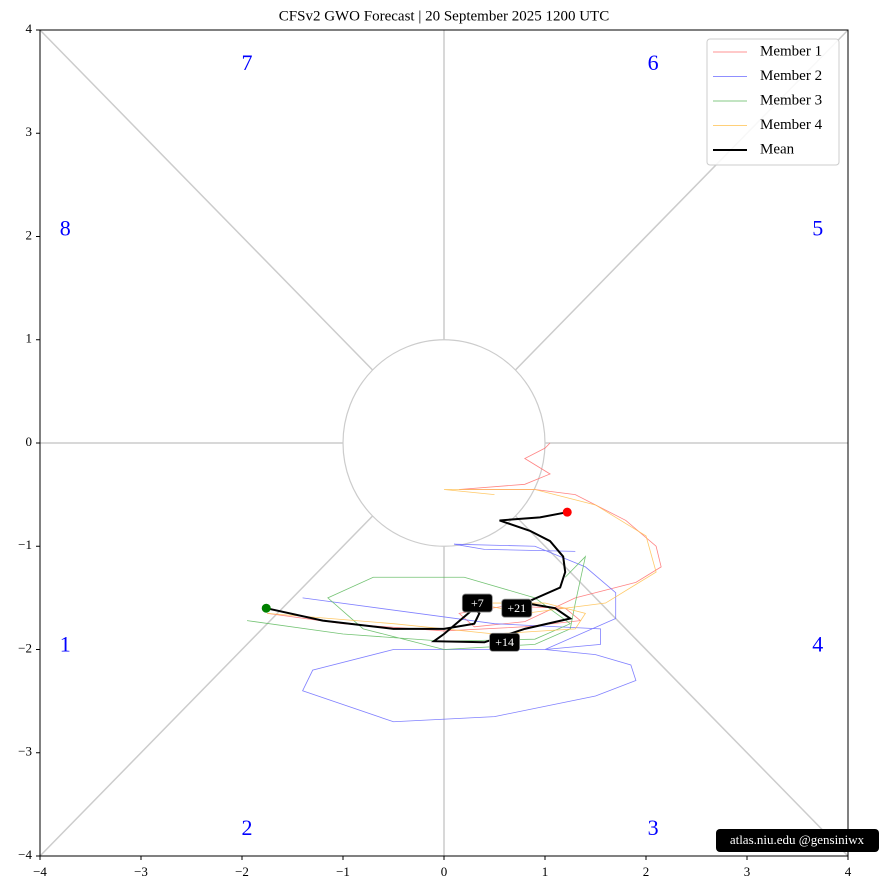 This screenshot has width=881, height=890. Describe the element at coordinates (25, 751) in the screenshot. I see `y-tick-label: −3` at that location.